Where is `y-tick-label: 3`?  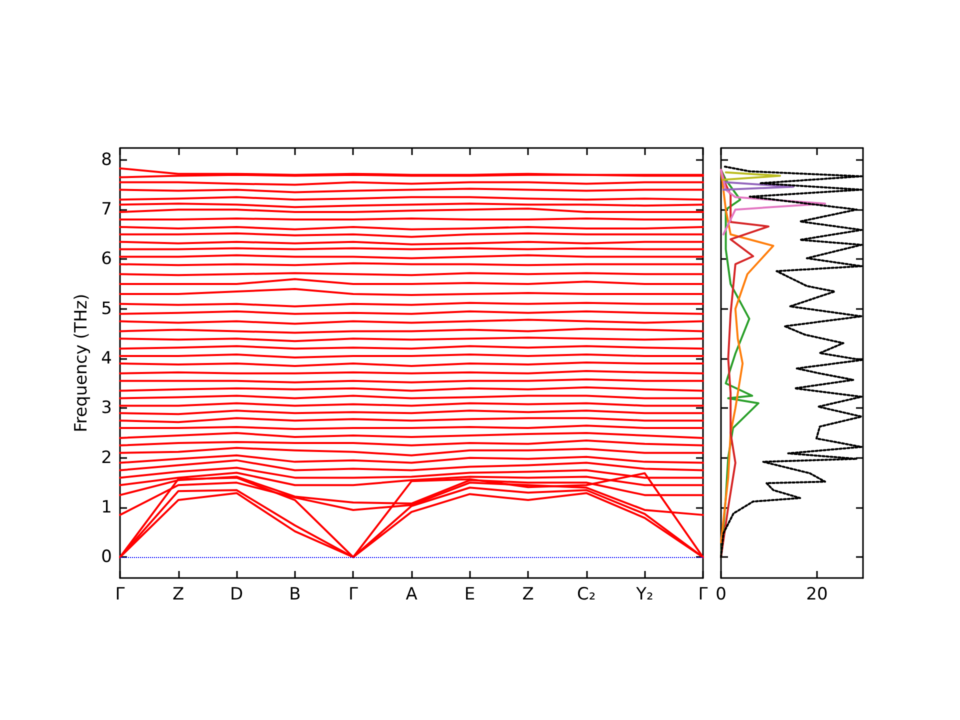
y-tick-label: 3 is located at coordinates (106, 408).